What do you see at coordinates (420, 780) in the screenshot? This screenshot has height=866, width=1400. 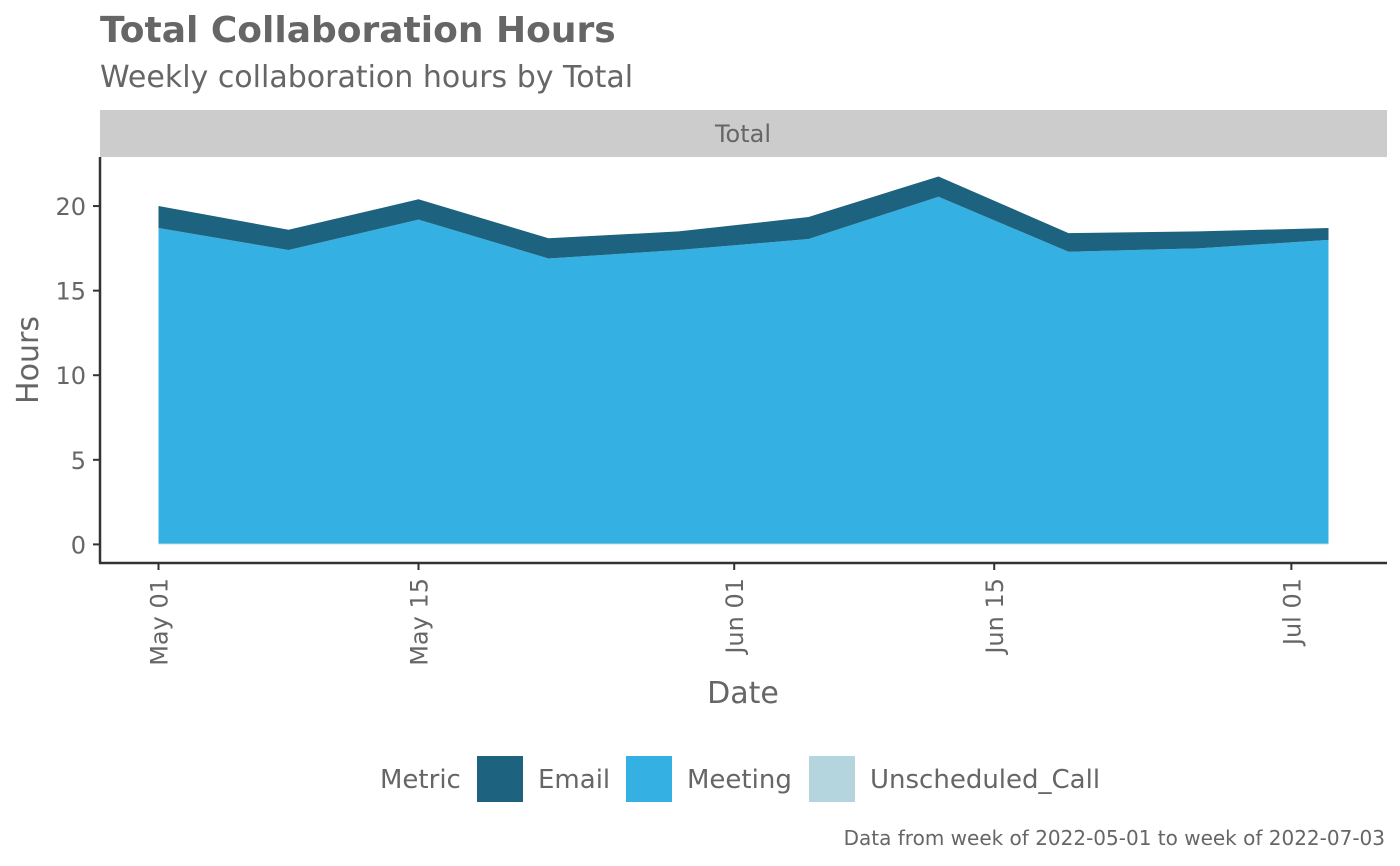 I see `legend-title: Metric` at bounding box center [420, 780].